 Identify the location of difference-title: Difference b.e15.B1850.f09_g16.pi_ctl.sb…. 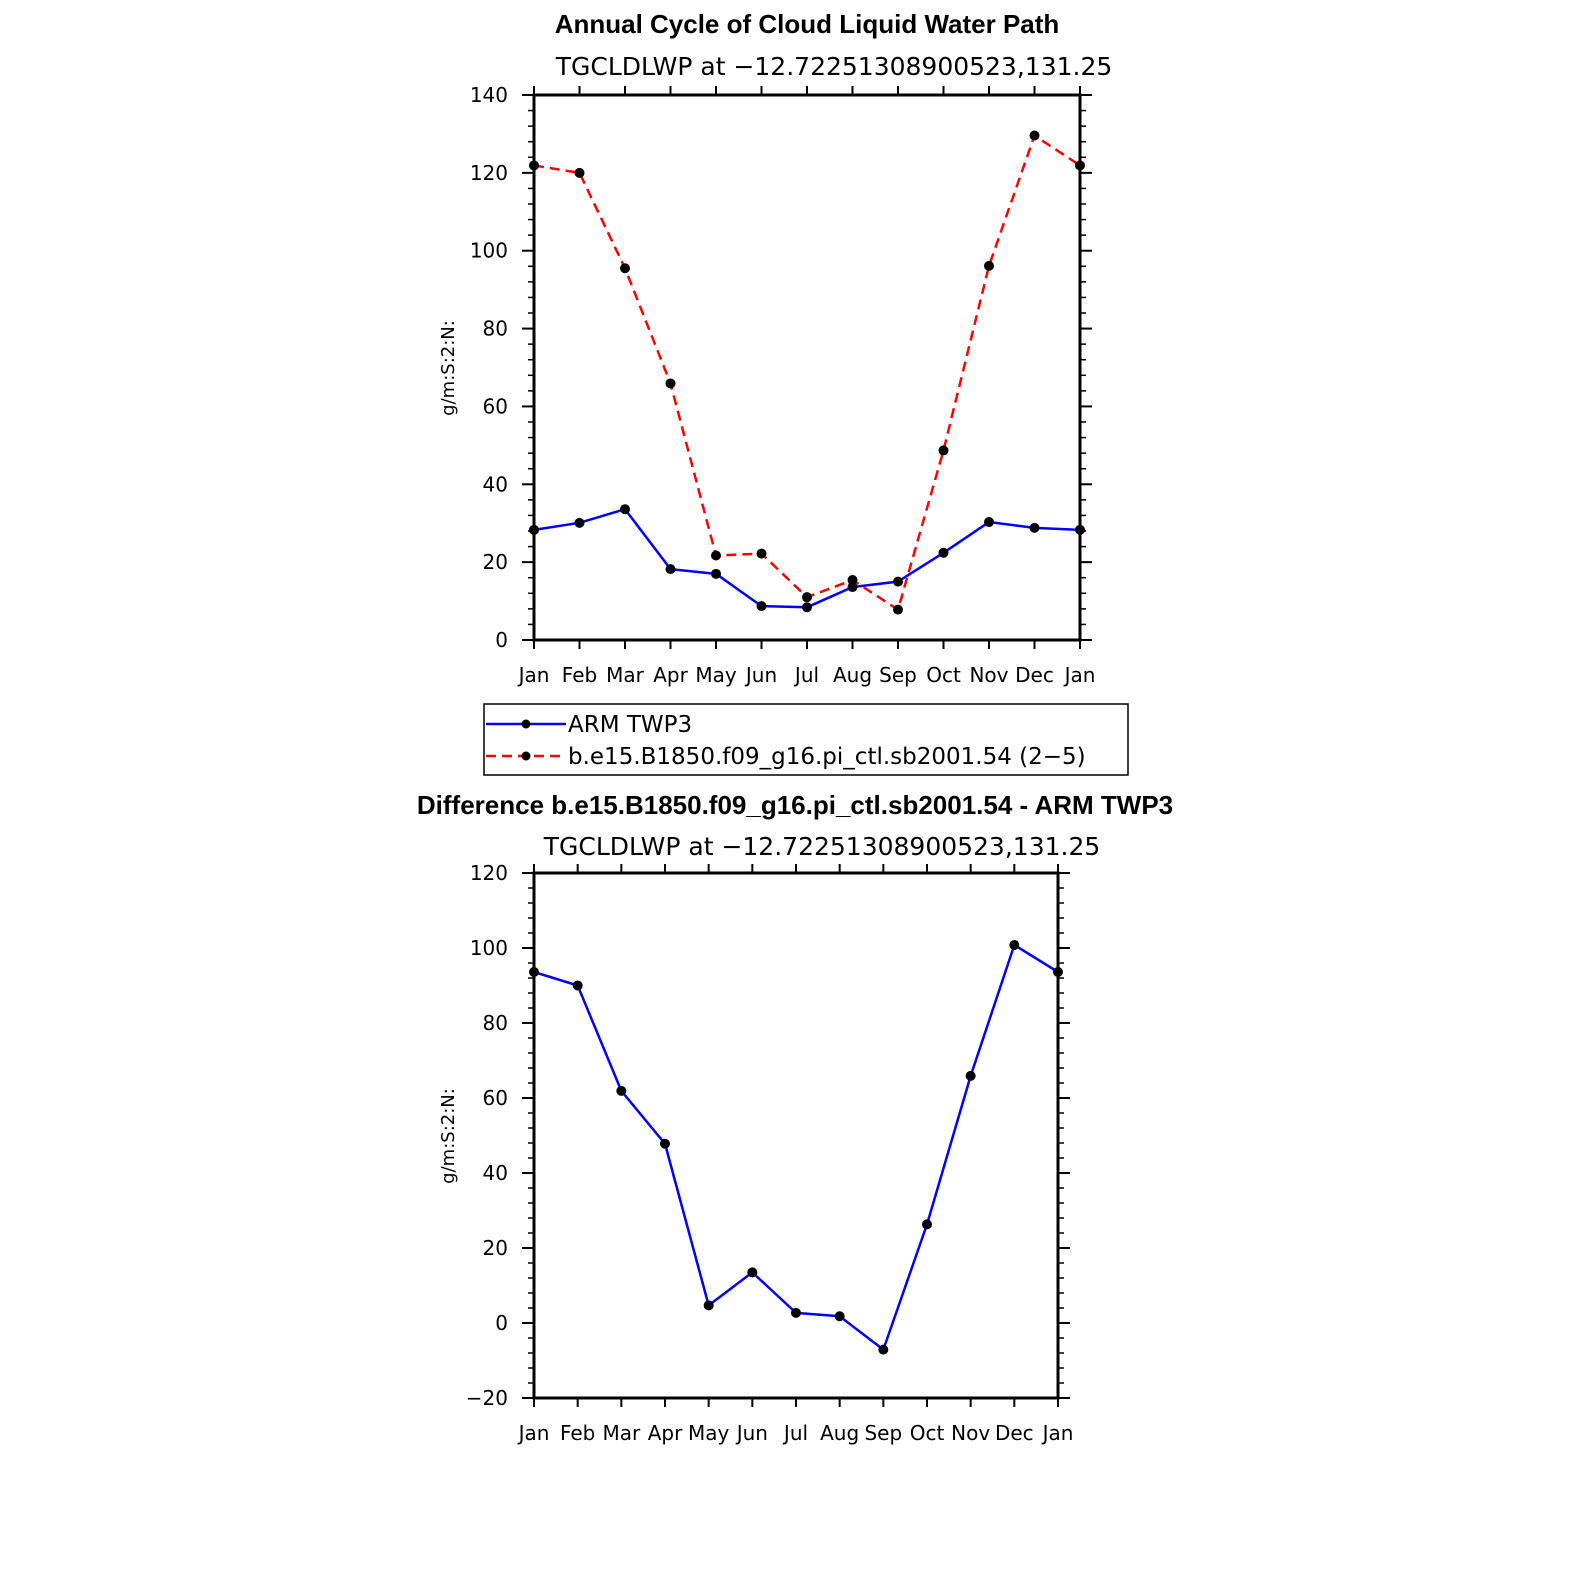
(795, 805).